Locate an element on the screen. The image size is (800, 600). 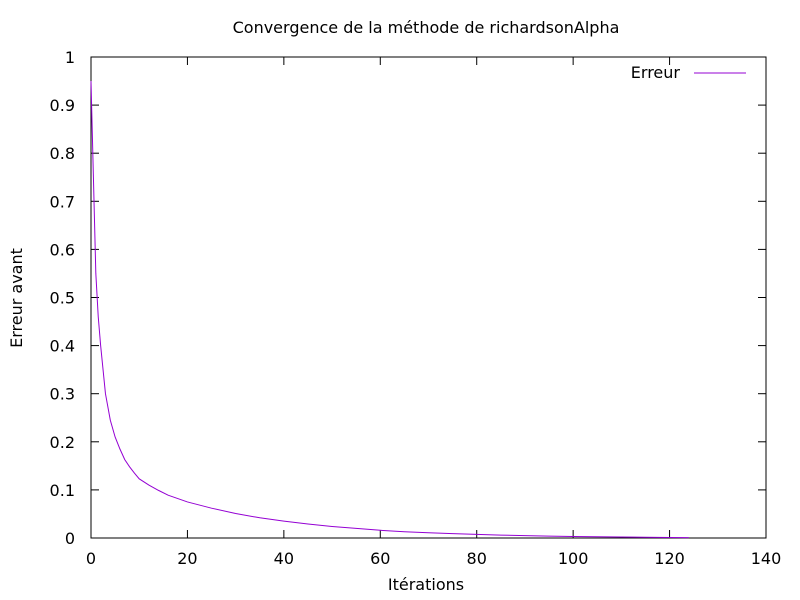
y-axis-label: Erreur avant is located at coordinates (16, 298).